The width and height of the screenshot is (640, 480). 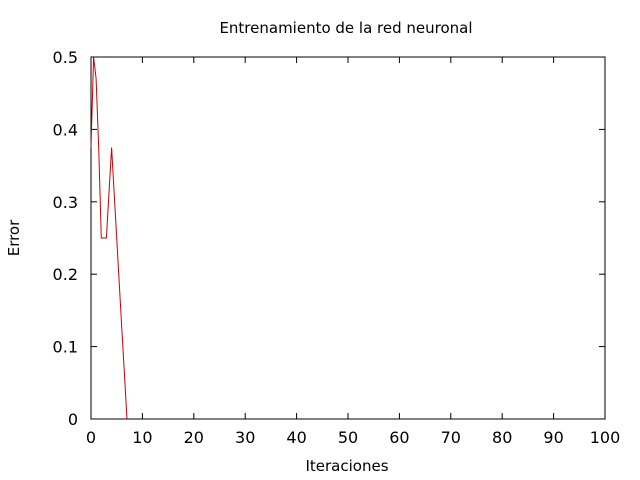 I want to click on chart-title: Entrenamiento de la red neuronal, so click(x=345, y=28).